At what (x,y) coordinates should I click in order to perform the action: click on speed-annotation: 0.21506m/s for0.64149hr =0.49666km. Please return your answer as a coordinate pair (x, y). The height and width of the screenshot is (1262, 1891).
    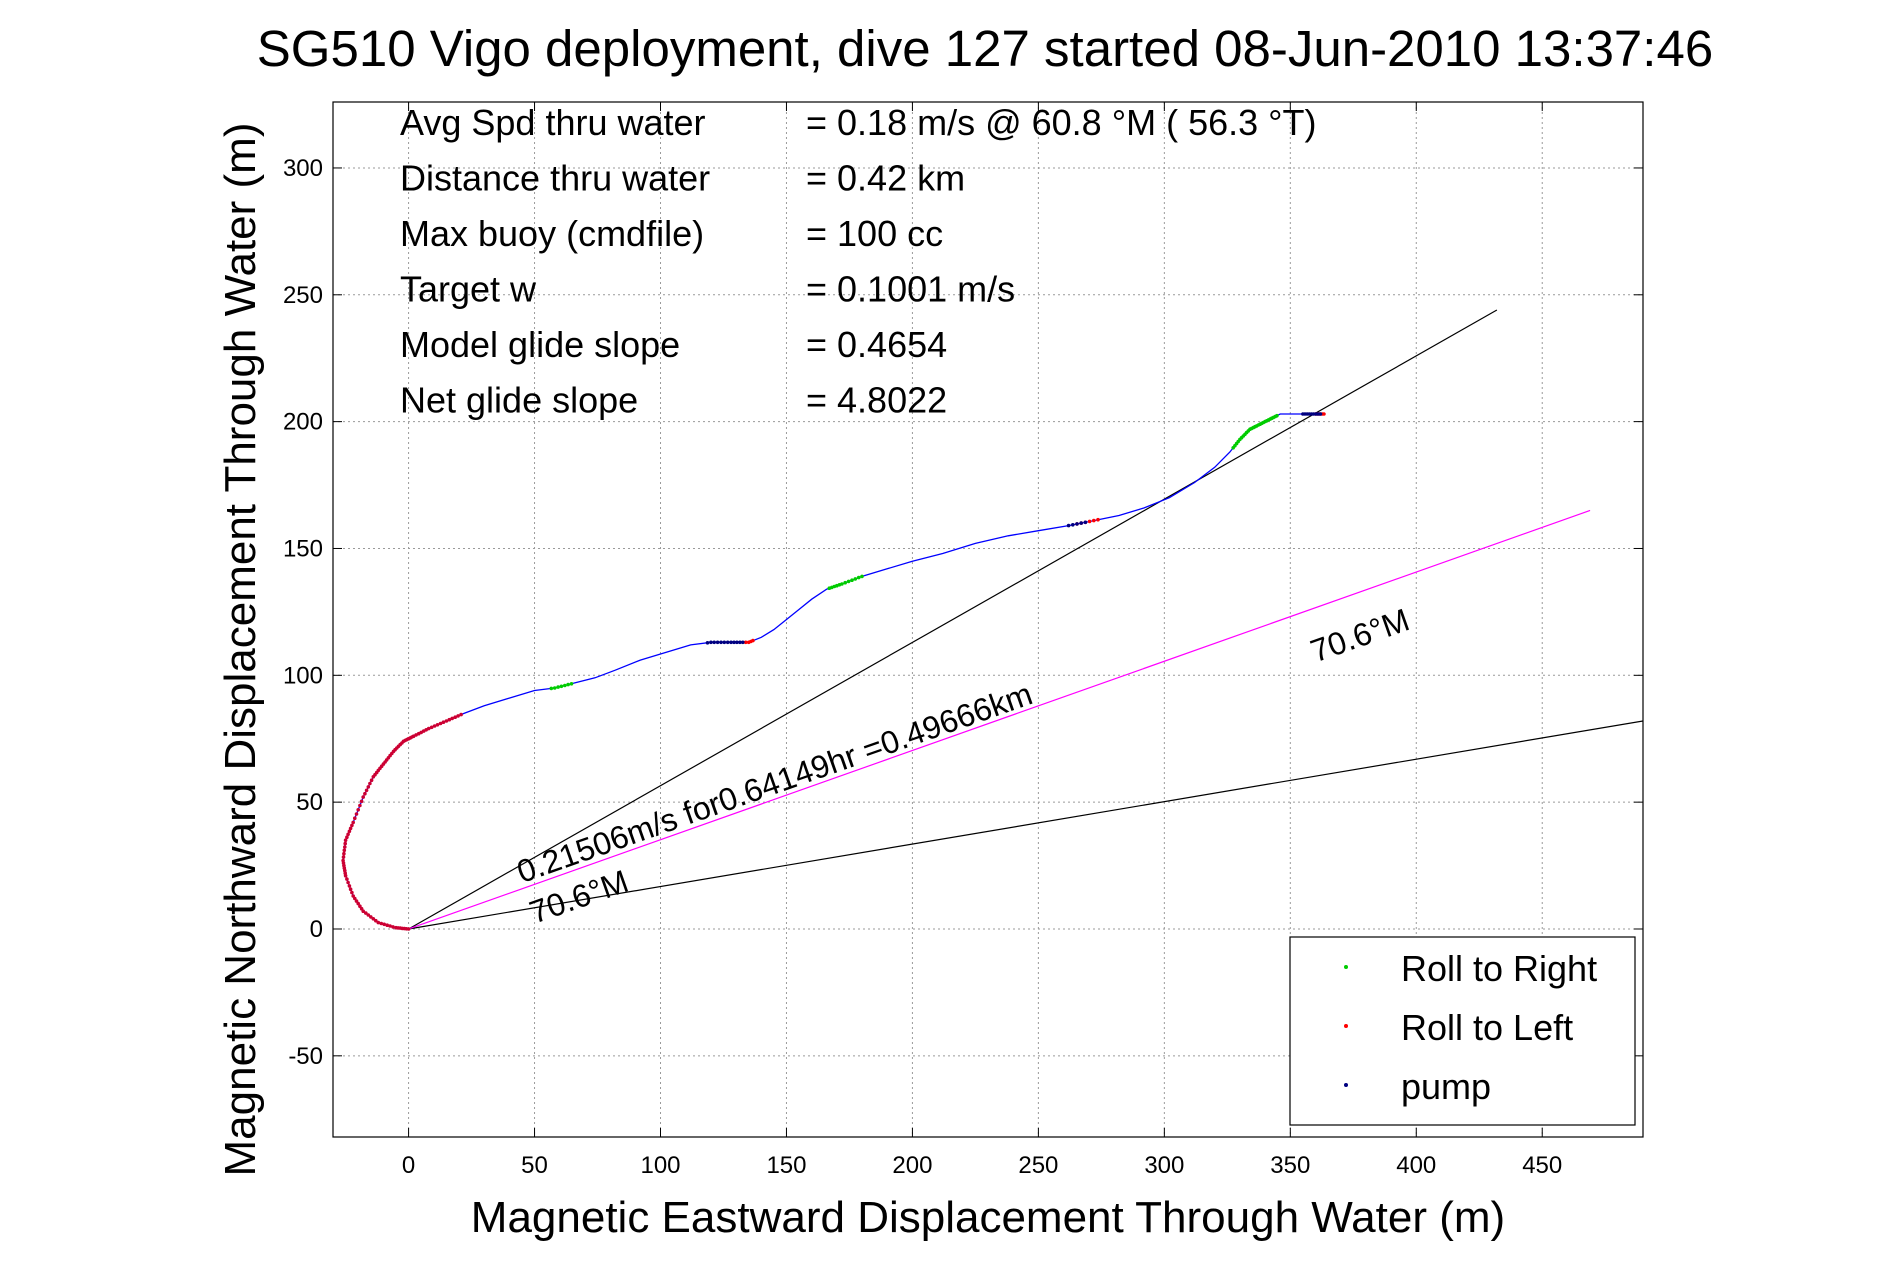
    Looking at the image, I should click on (774, 782).